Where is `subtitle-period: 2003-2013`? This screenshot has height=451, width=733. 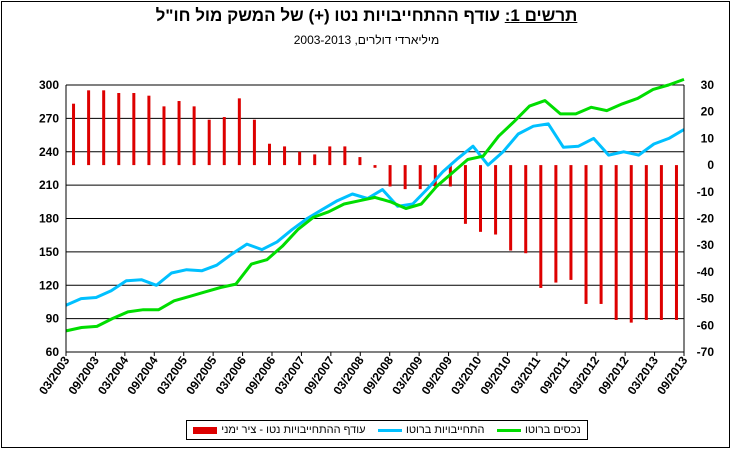
subtitle-period: 2003-2013 is located at coordinates (322, 40).